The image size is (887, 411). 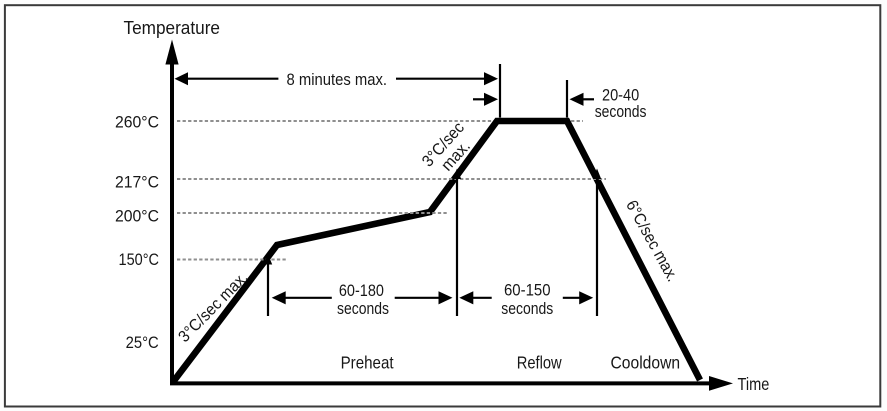 I want to click on svg-text: 60-180, so click(x=361, y=290).